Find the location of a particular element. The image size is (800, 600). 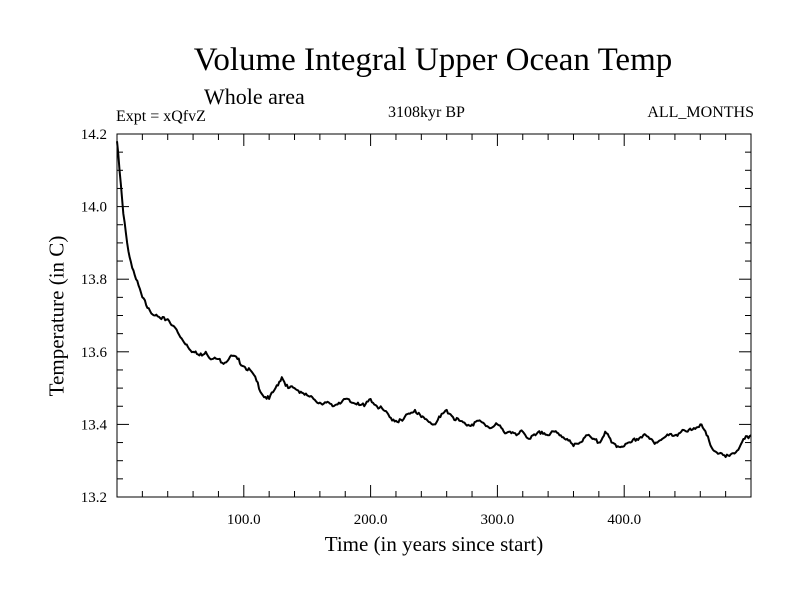

x-tick-label: 200.0 is located at coordinates (371, 520).